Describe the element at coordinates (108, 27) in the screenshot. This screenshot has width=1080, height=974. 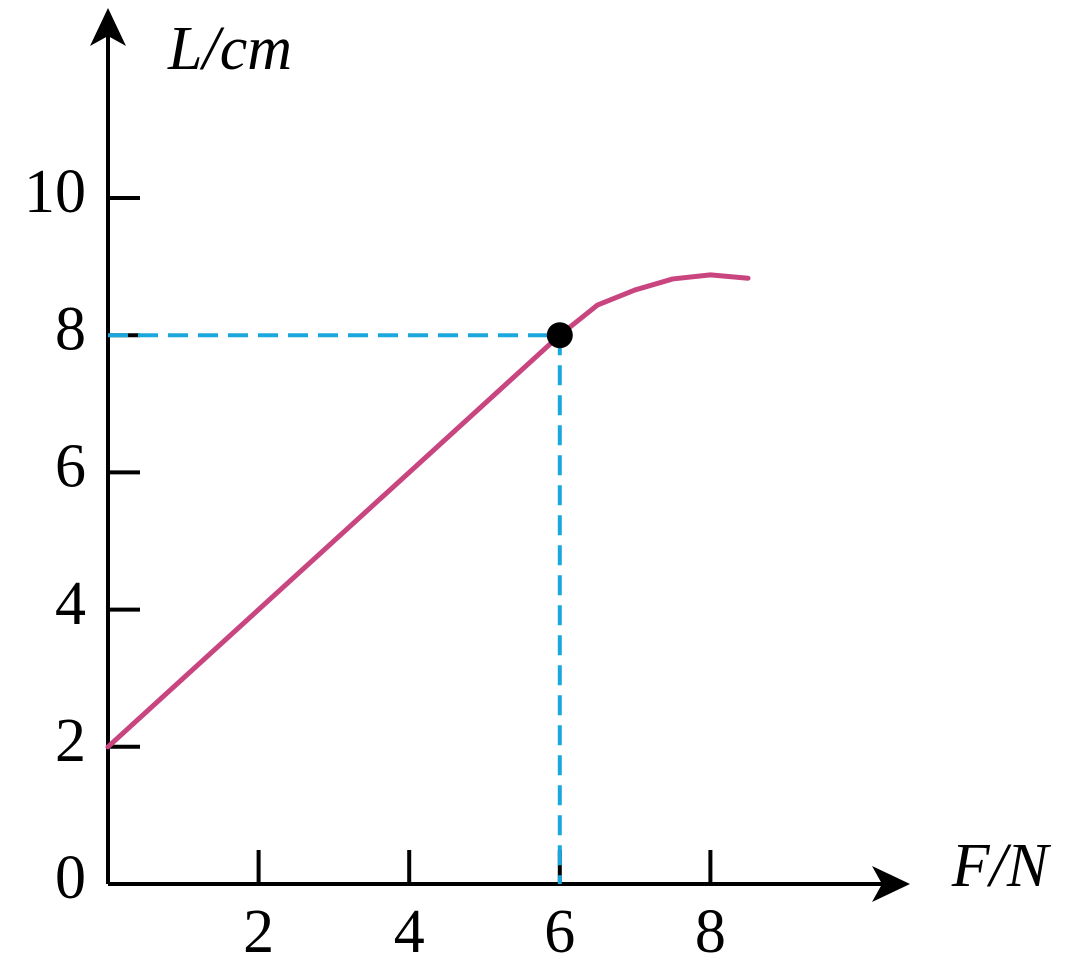
I see `y-arrow` at that location.